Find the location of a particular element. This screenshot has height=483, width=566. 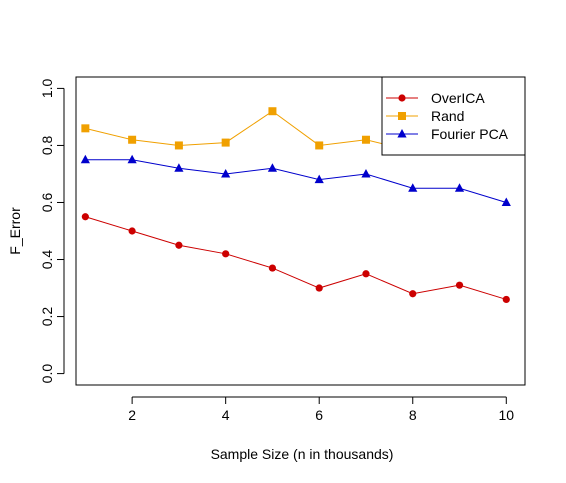

legend-marker-fourier-pca is located at coordinates (402, 133).